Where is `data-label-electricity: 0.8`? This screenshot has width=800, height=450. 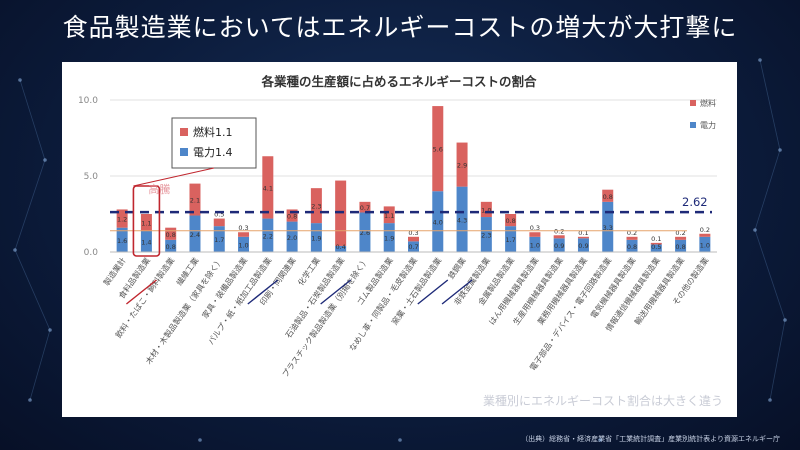
data-label-electricity: 0.8 is located at coordinates (680, 247).